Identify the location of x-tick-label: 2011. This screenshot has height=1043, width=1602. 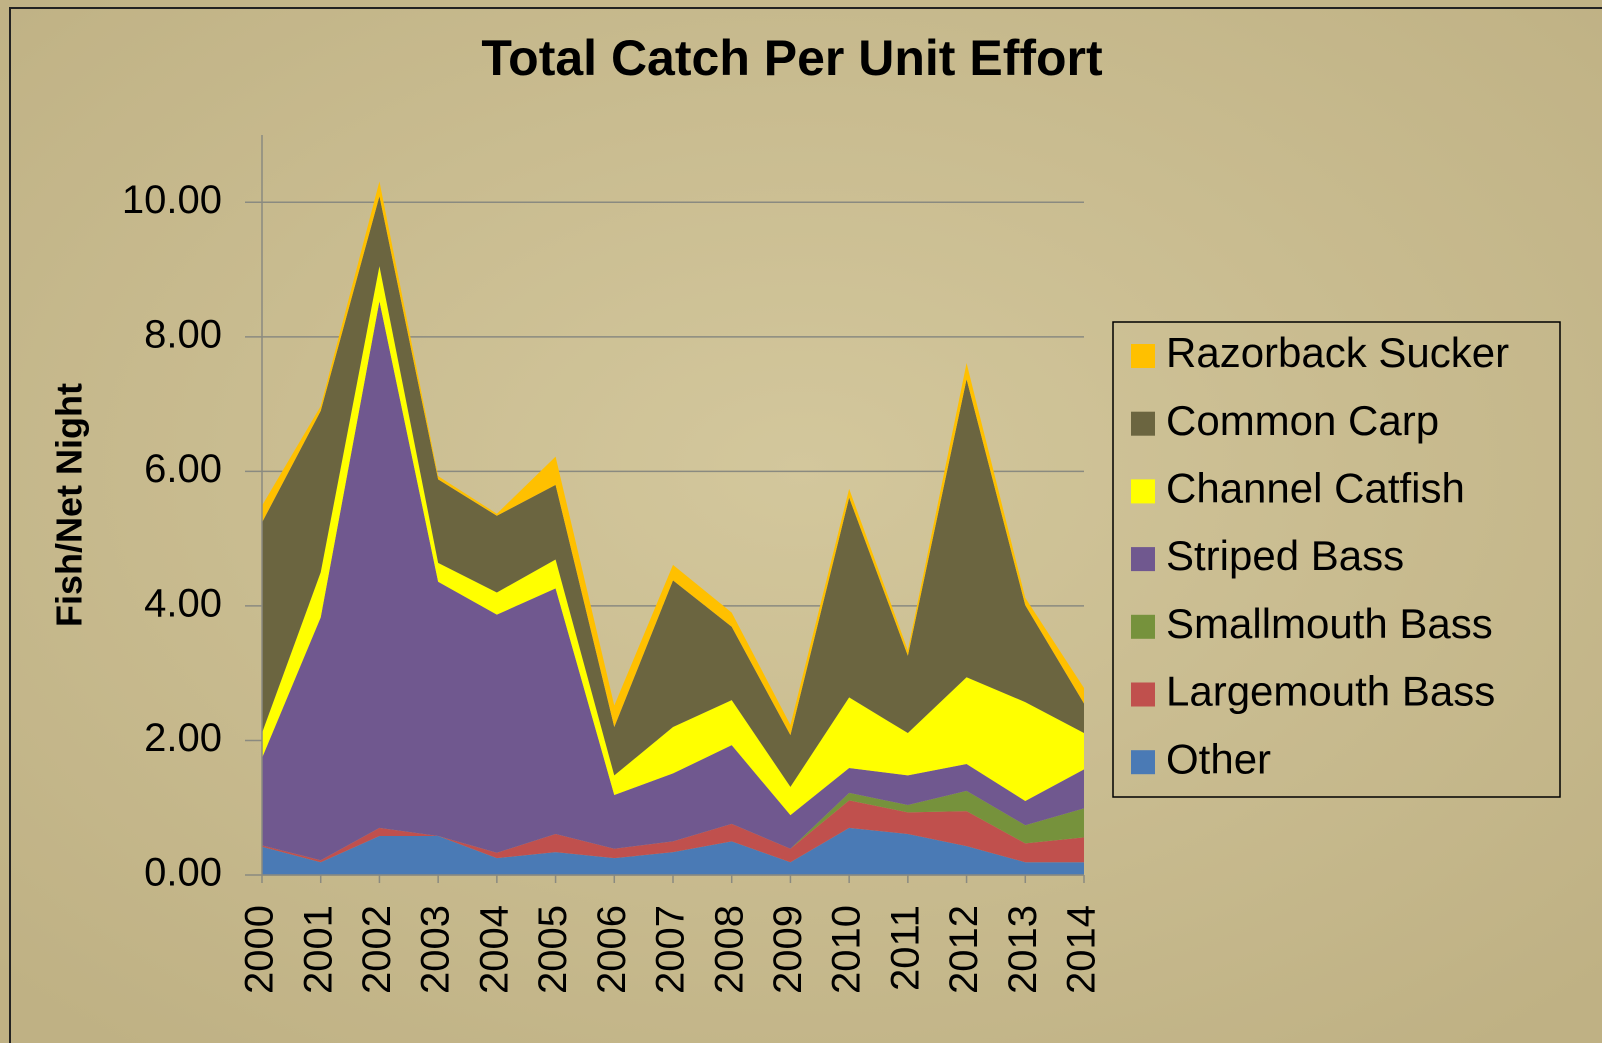
(905, 948).